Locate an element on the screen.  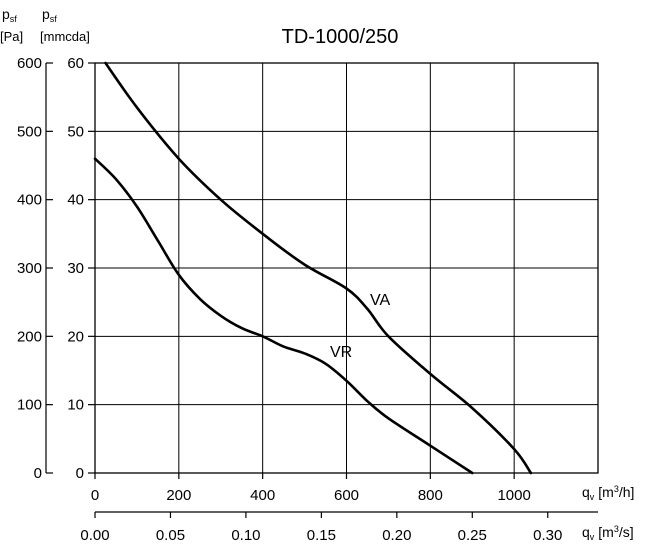
y-tick-label-pa: 300 is located at coordinates (29, 268).